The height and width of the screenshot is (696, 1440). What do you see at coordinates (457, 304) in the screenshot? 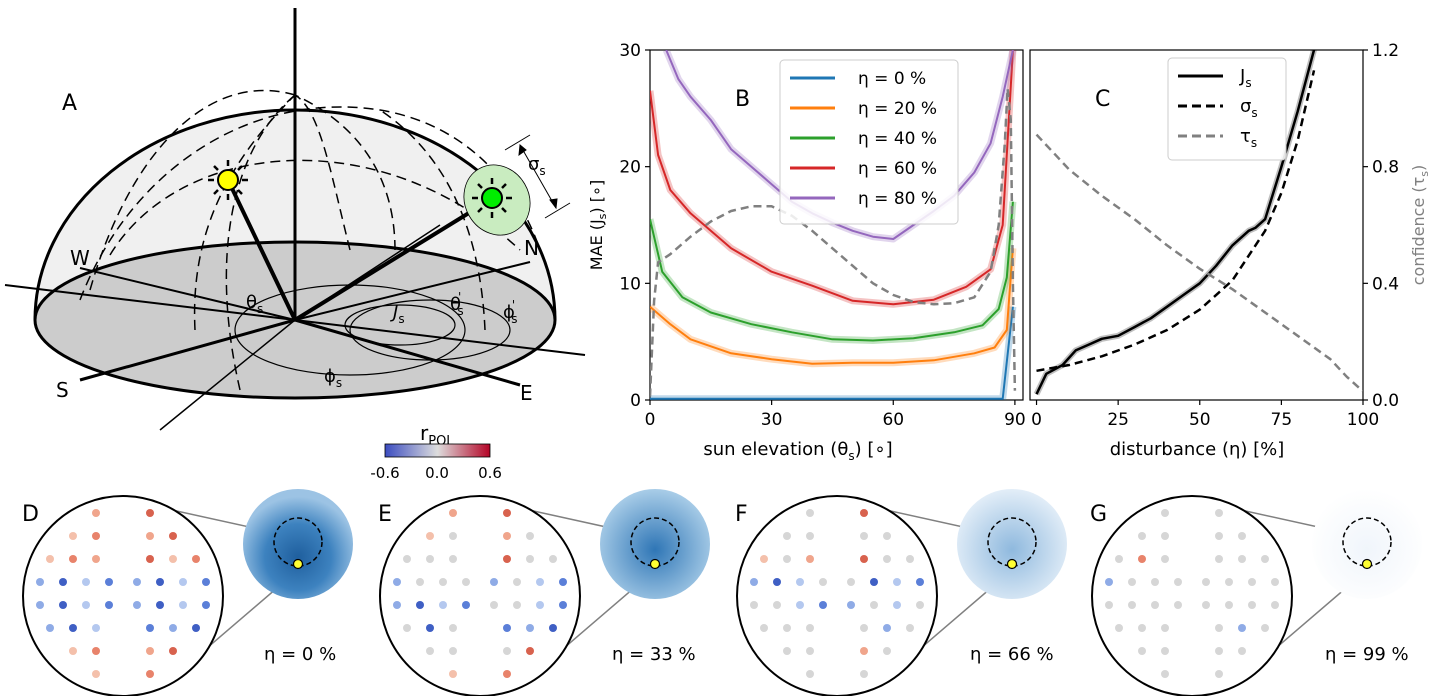
I see `label-theta-s-prime: θ' s` at bounding box center [457, 304].